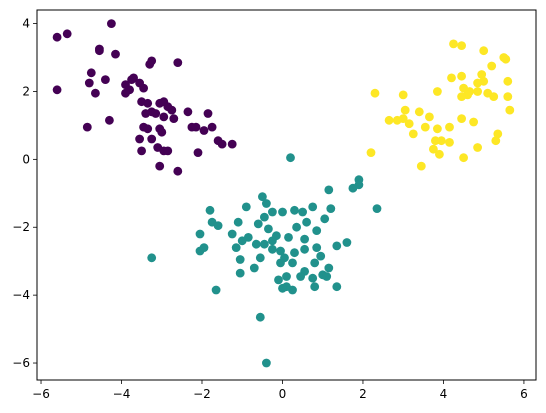  I want to click on x-tick-label: −4, so click(122, 394).